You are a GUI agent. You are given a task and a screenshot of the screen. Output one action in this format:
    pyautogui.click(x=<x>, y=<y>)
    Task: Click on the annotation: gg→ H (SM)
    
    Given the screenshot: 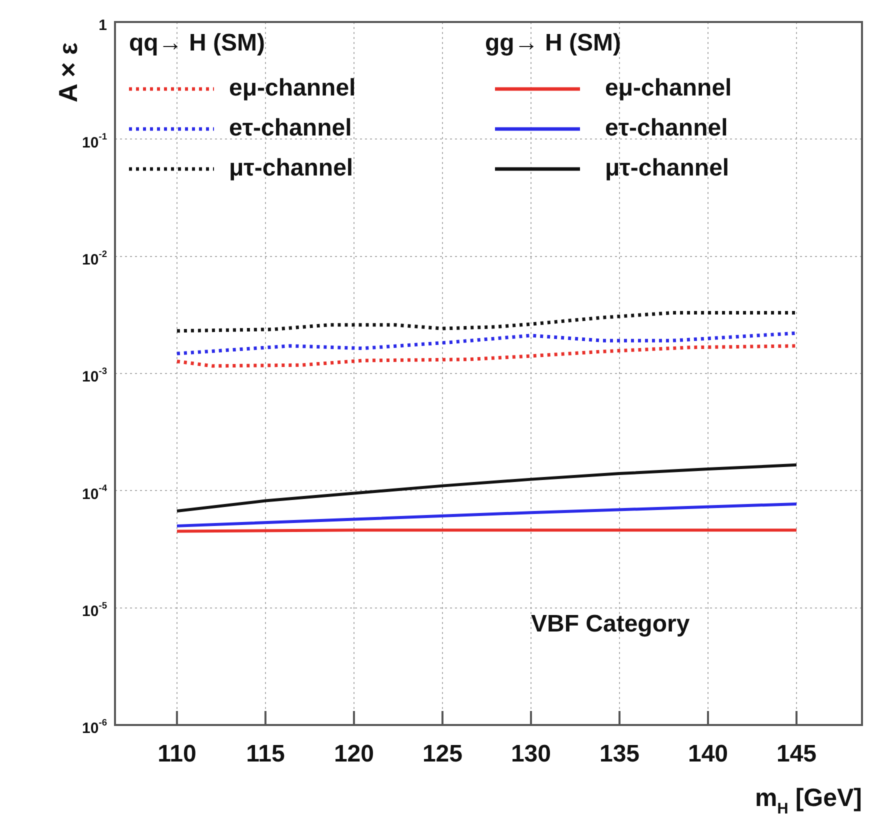 What is the action you would take?
    pyautogui.click(x=553, y=43)
    